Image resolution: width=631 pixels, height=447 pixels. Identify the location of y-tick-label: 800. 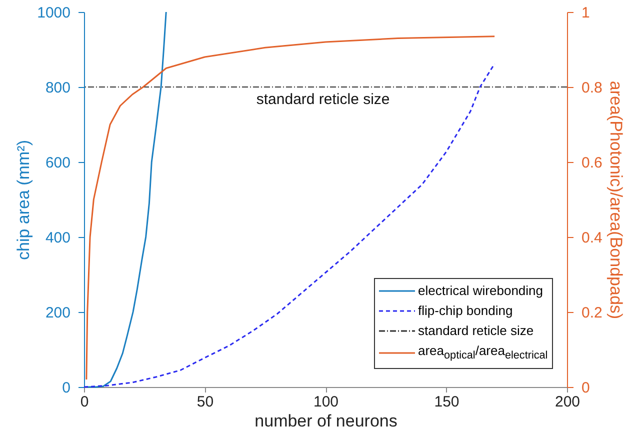
(57, 88).